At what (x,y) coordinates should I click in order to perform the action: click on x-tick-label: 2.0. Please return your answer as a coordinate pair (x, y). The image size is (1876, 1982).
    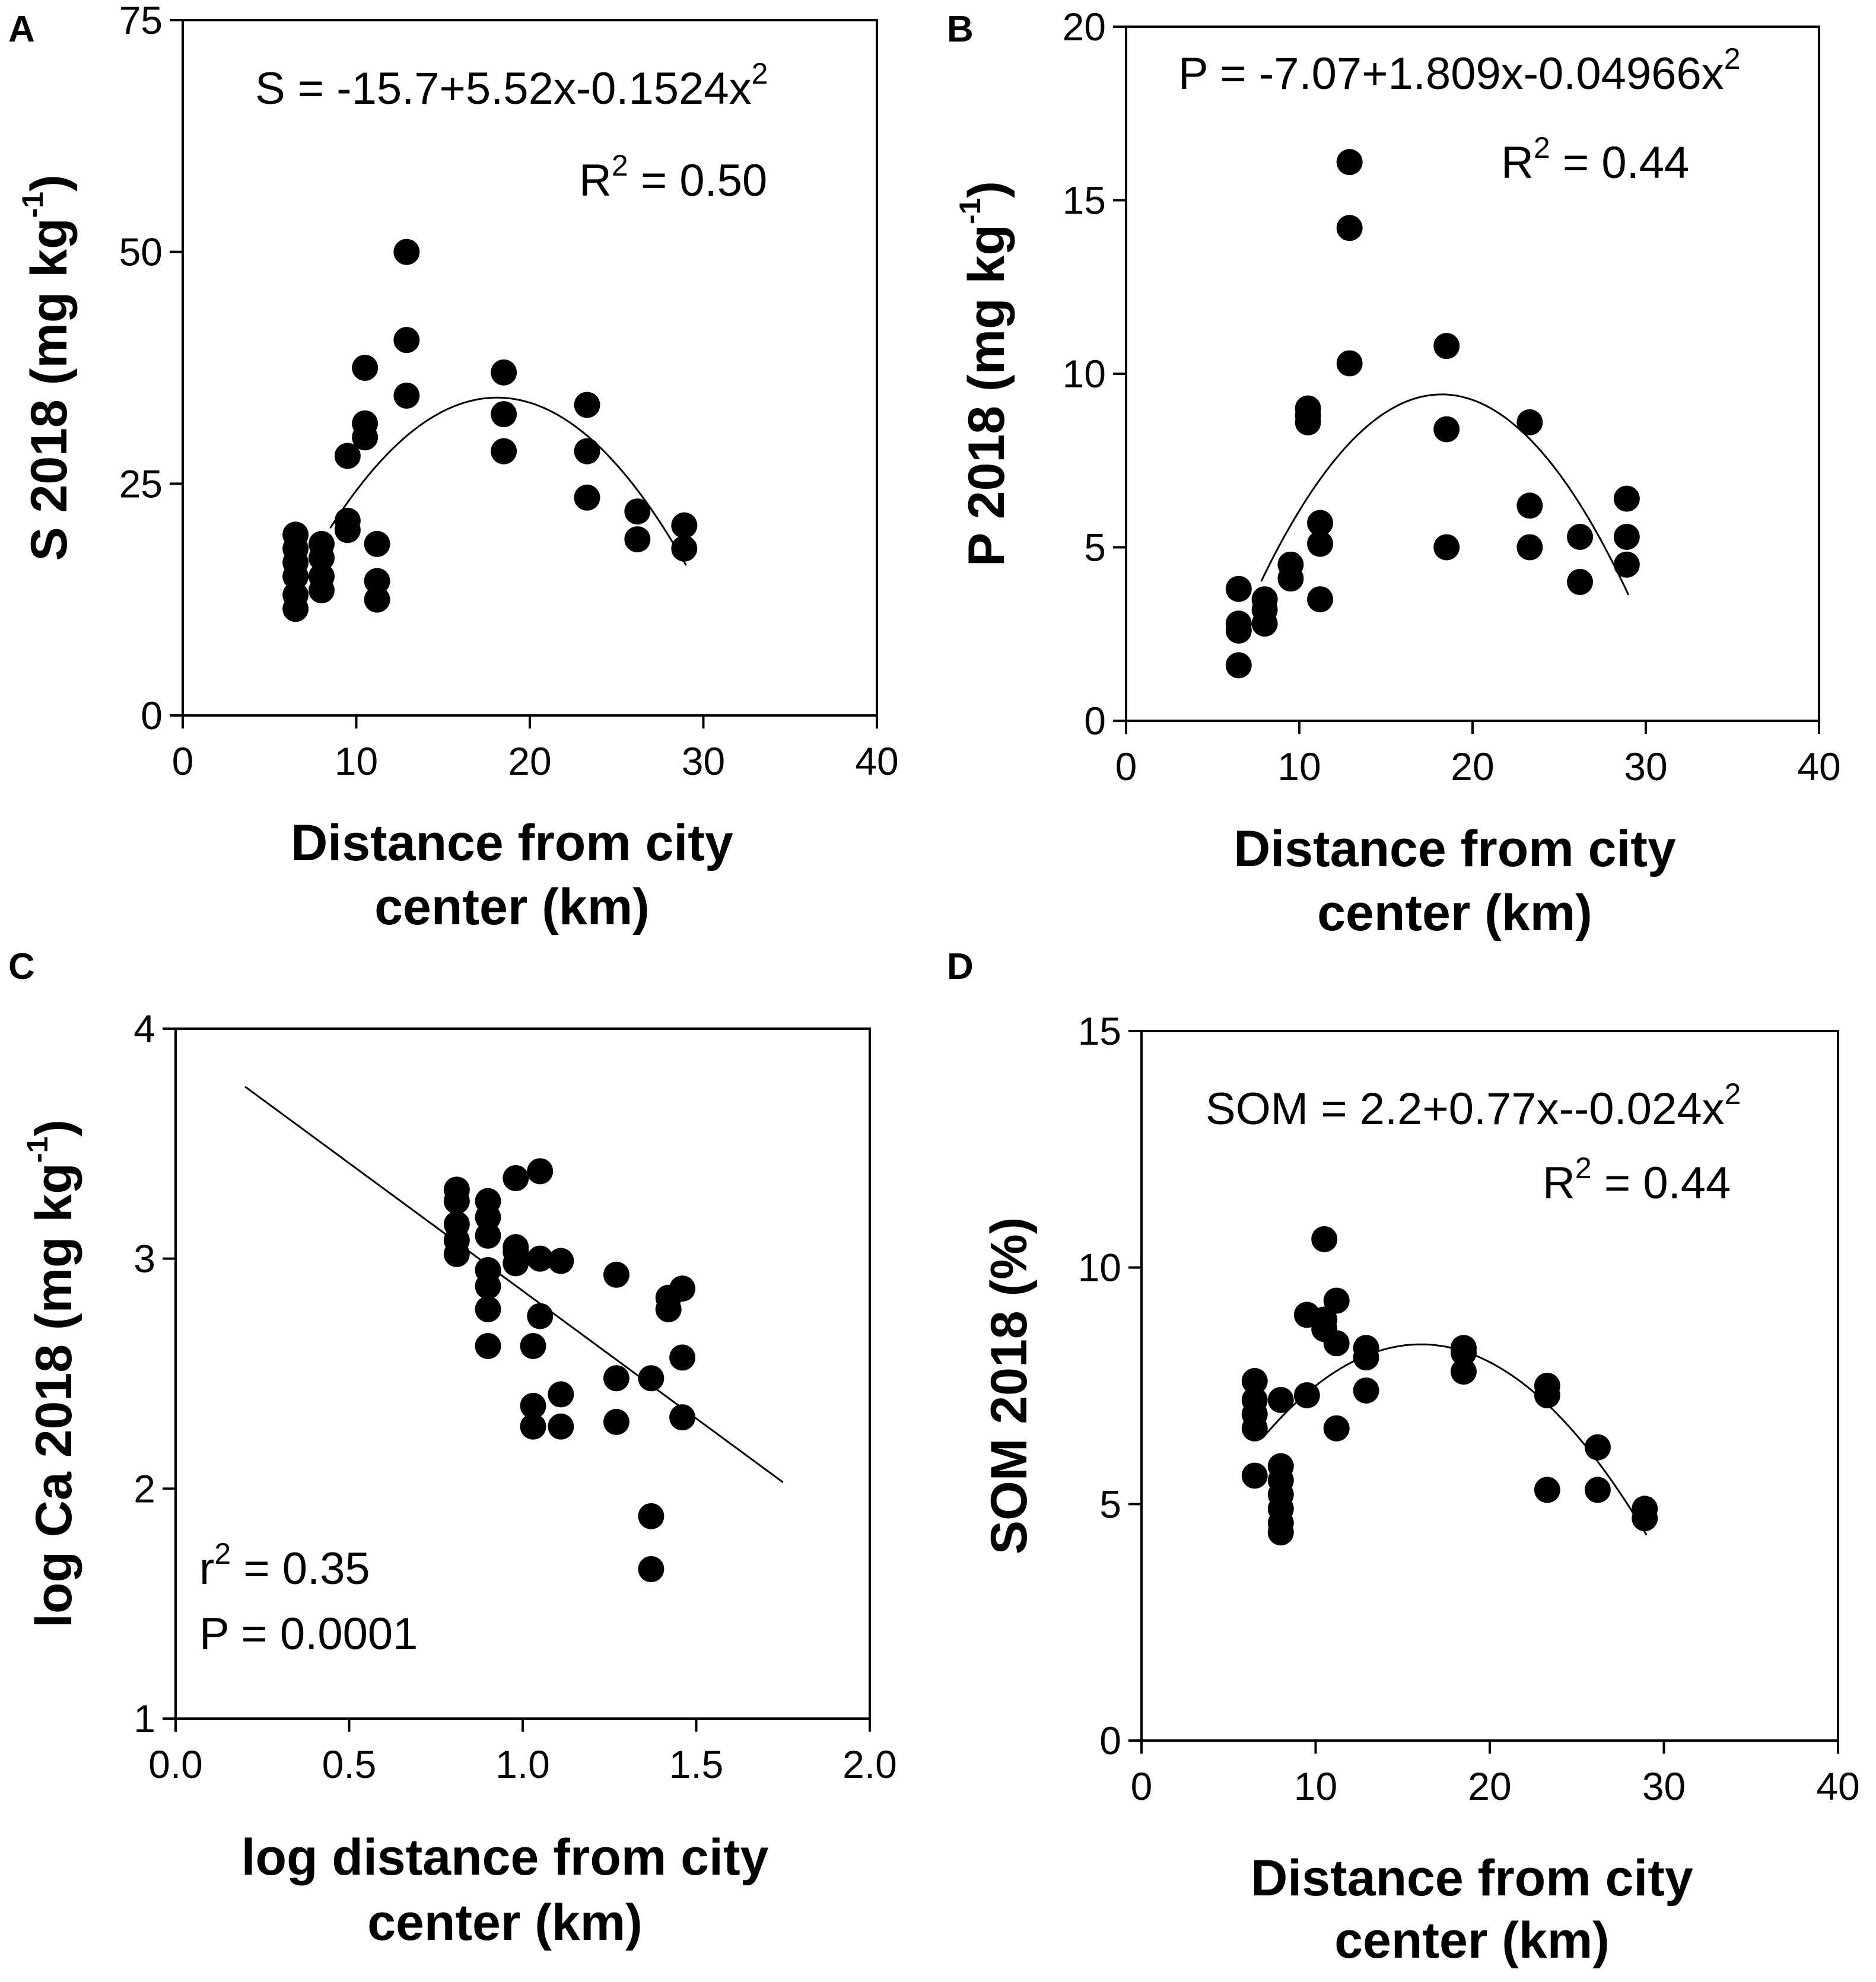
    Looking at the image, I should click on (869, 1764).